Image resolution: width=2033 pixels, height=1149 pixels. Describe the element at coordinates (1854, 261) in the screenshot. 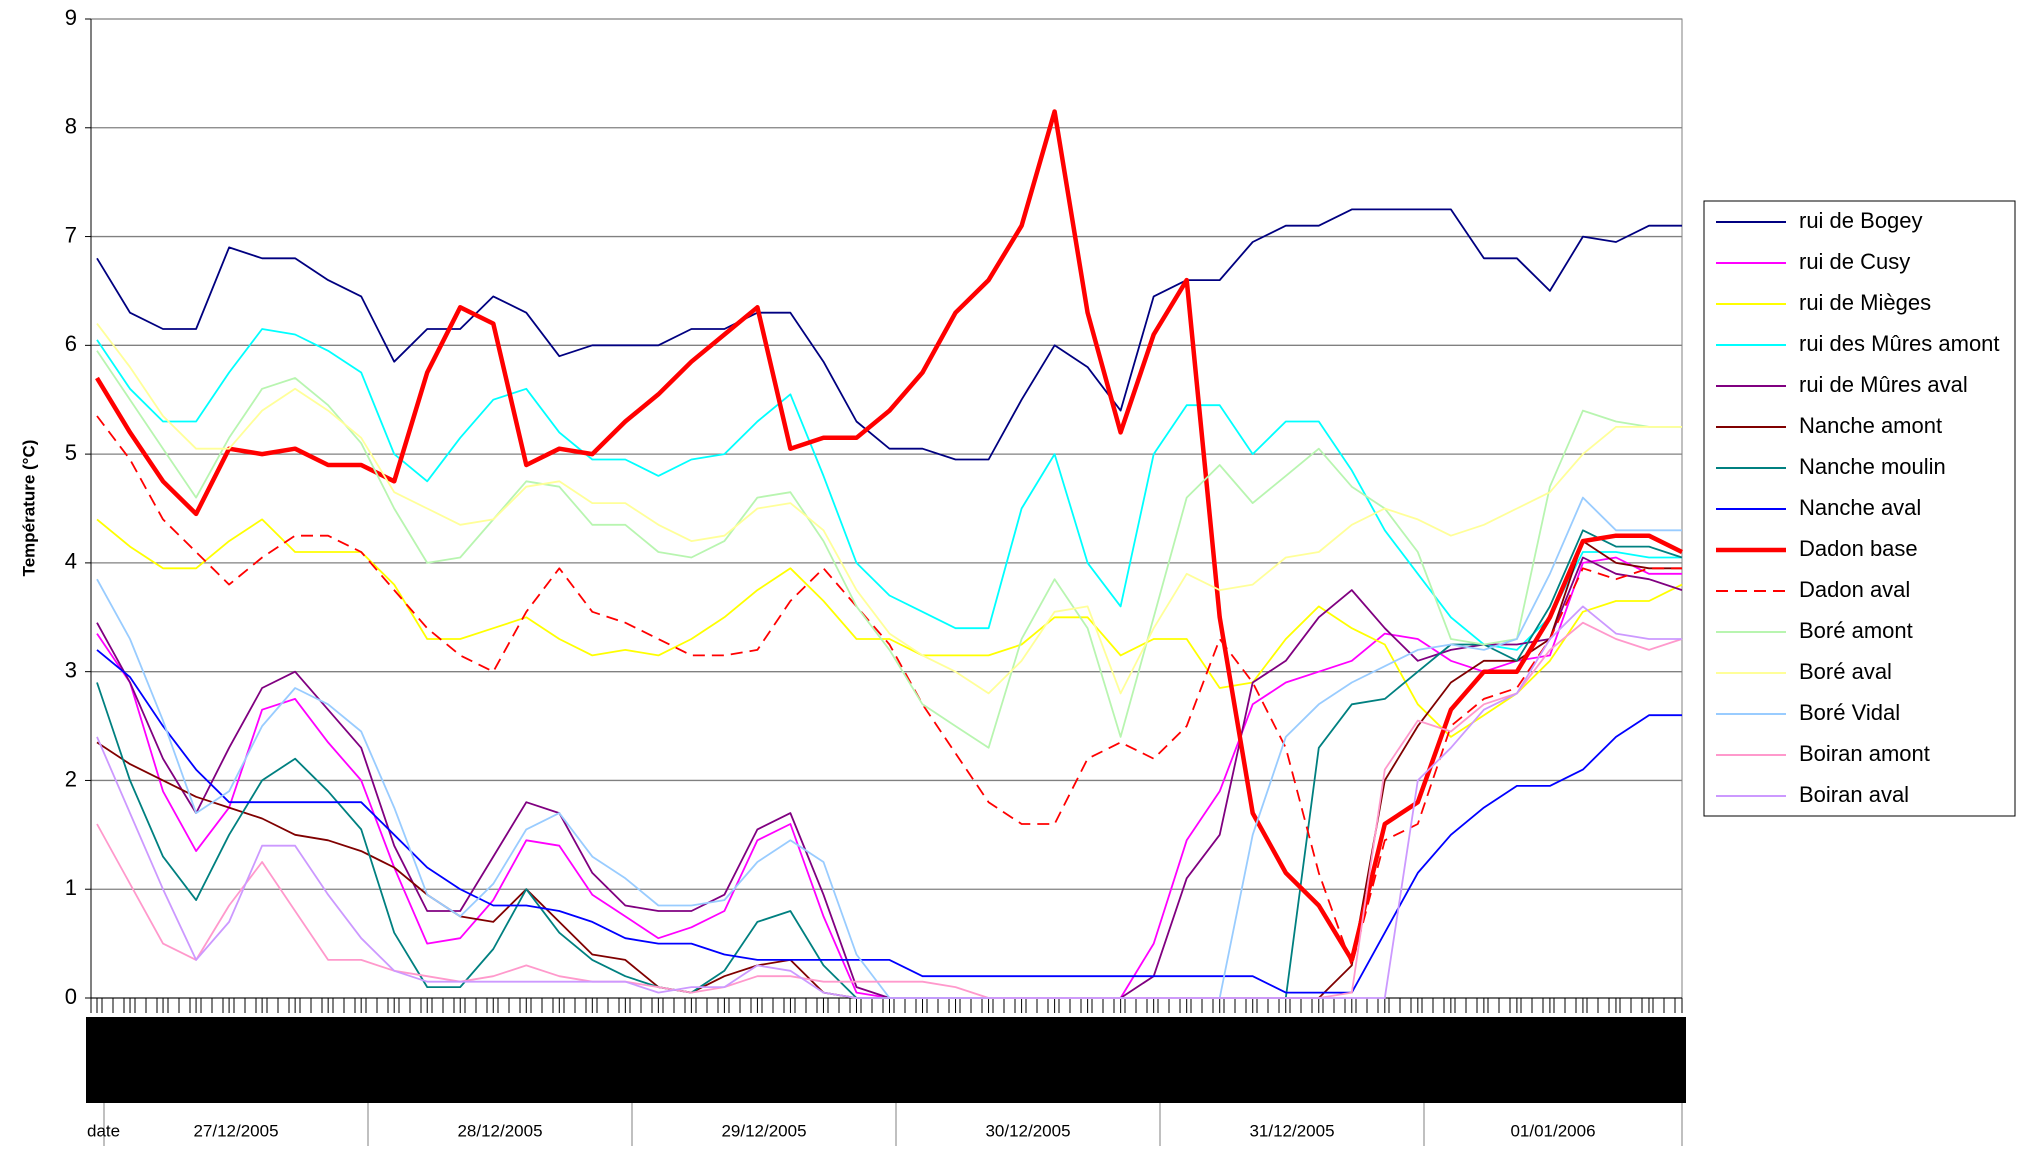

I see `legend-label: rui de Cusy` at that location.